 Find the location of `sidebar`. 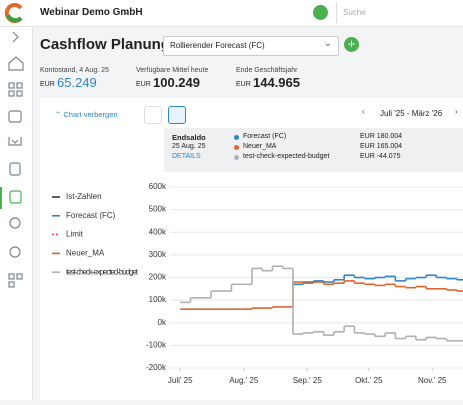

sidebar is located at coordinates (16, 213).